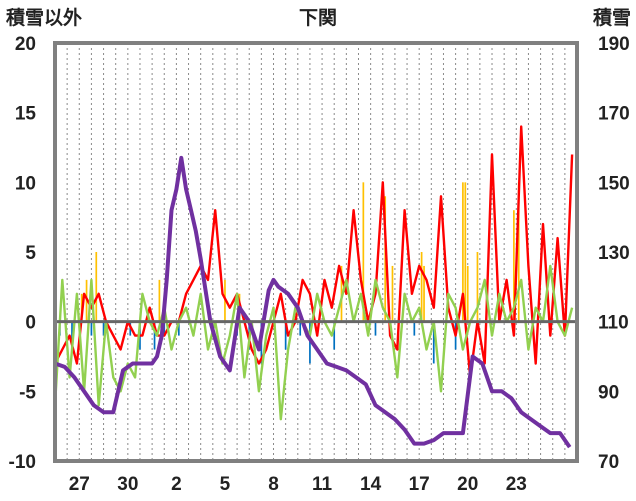  Describe the element at coordinates (22, 462) in the screenshot. I see `left-tick-label: -10` at that location.